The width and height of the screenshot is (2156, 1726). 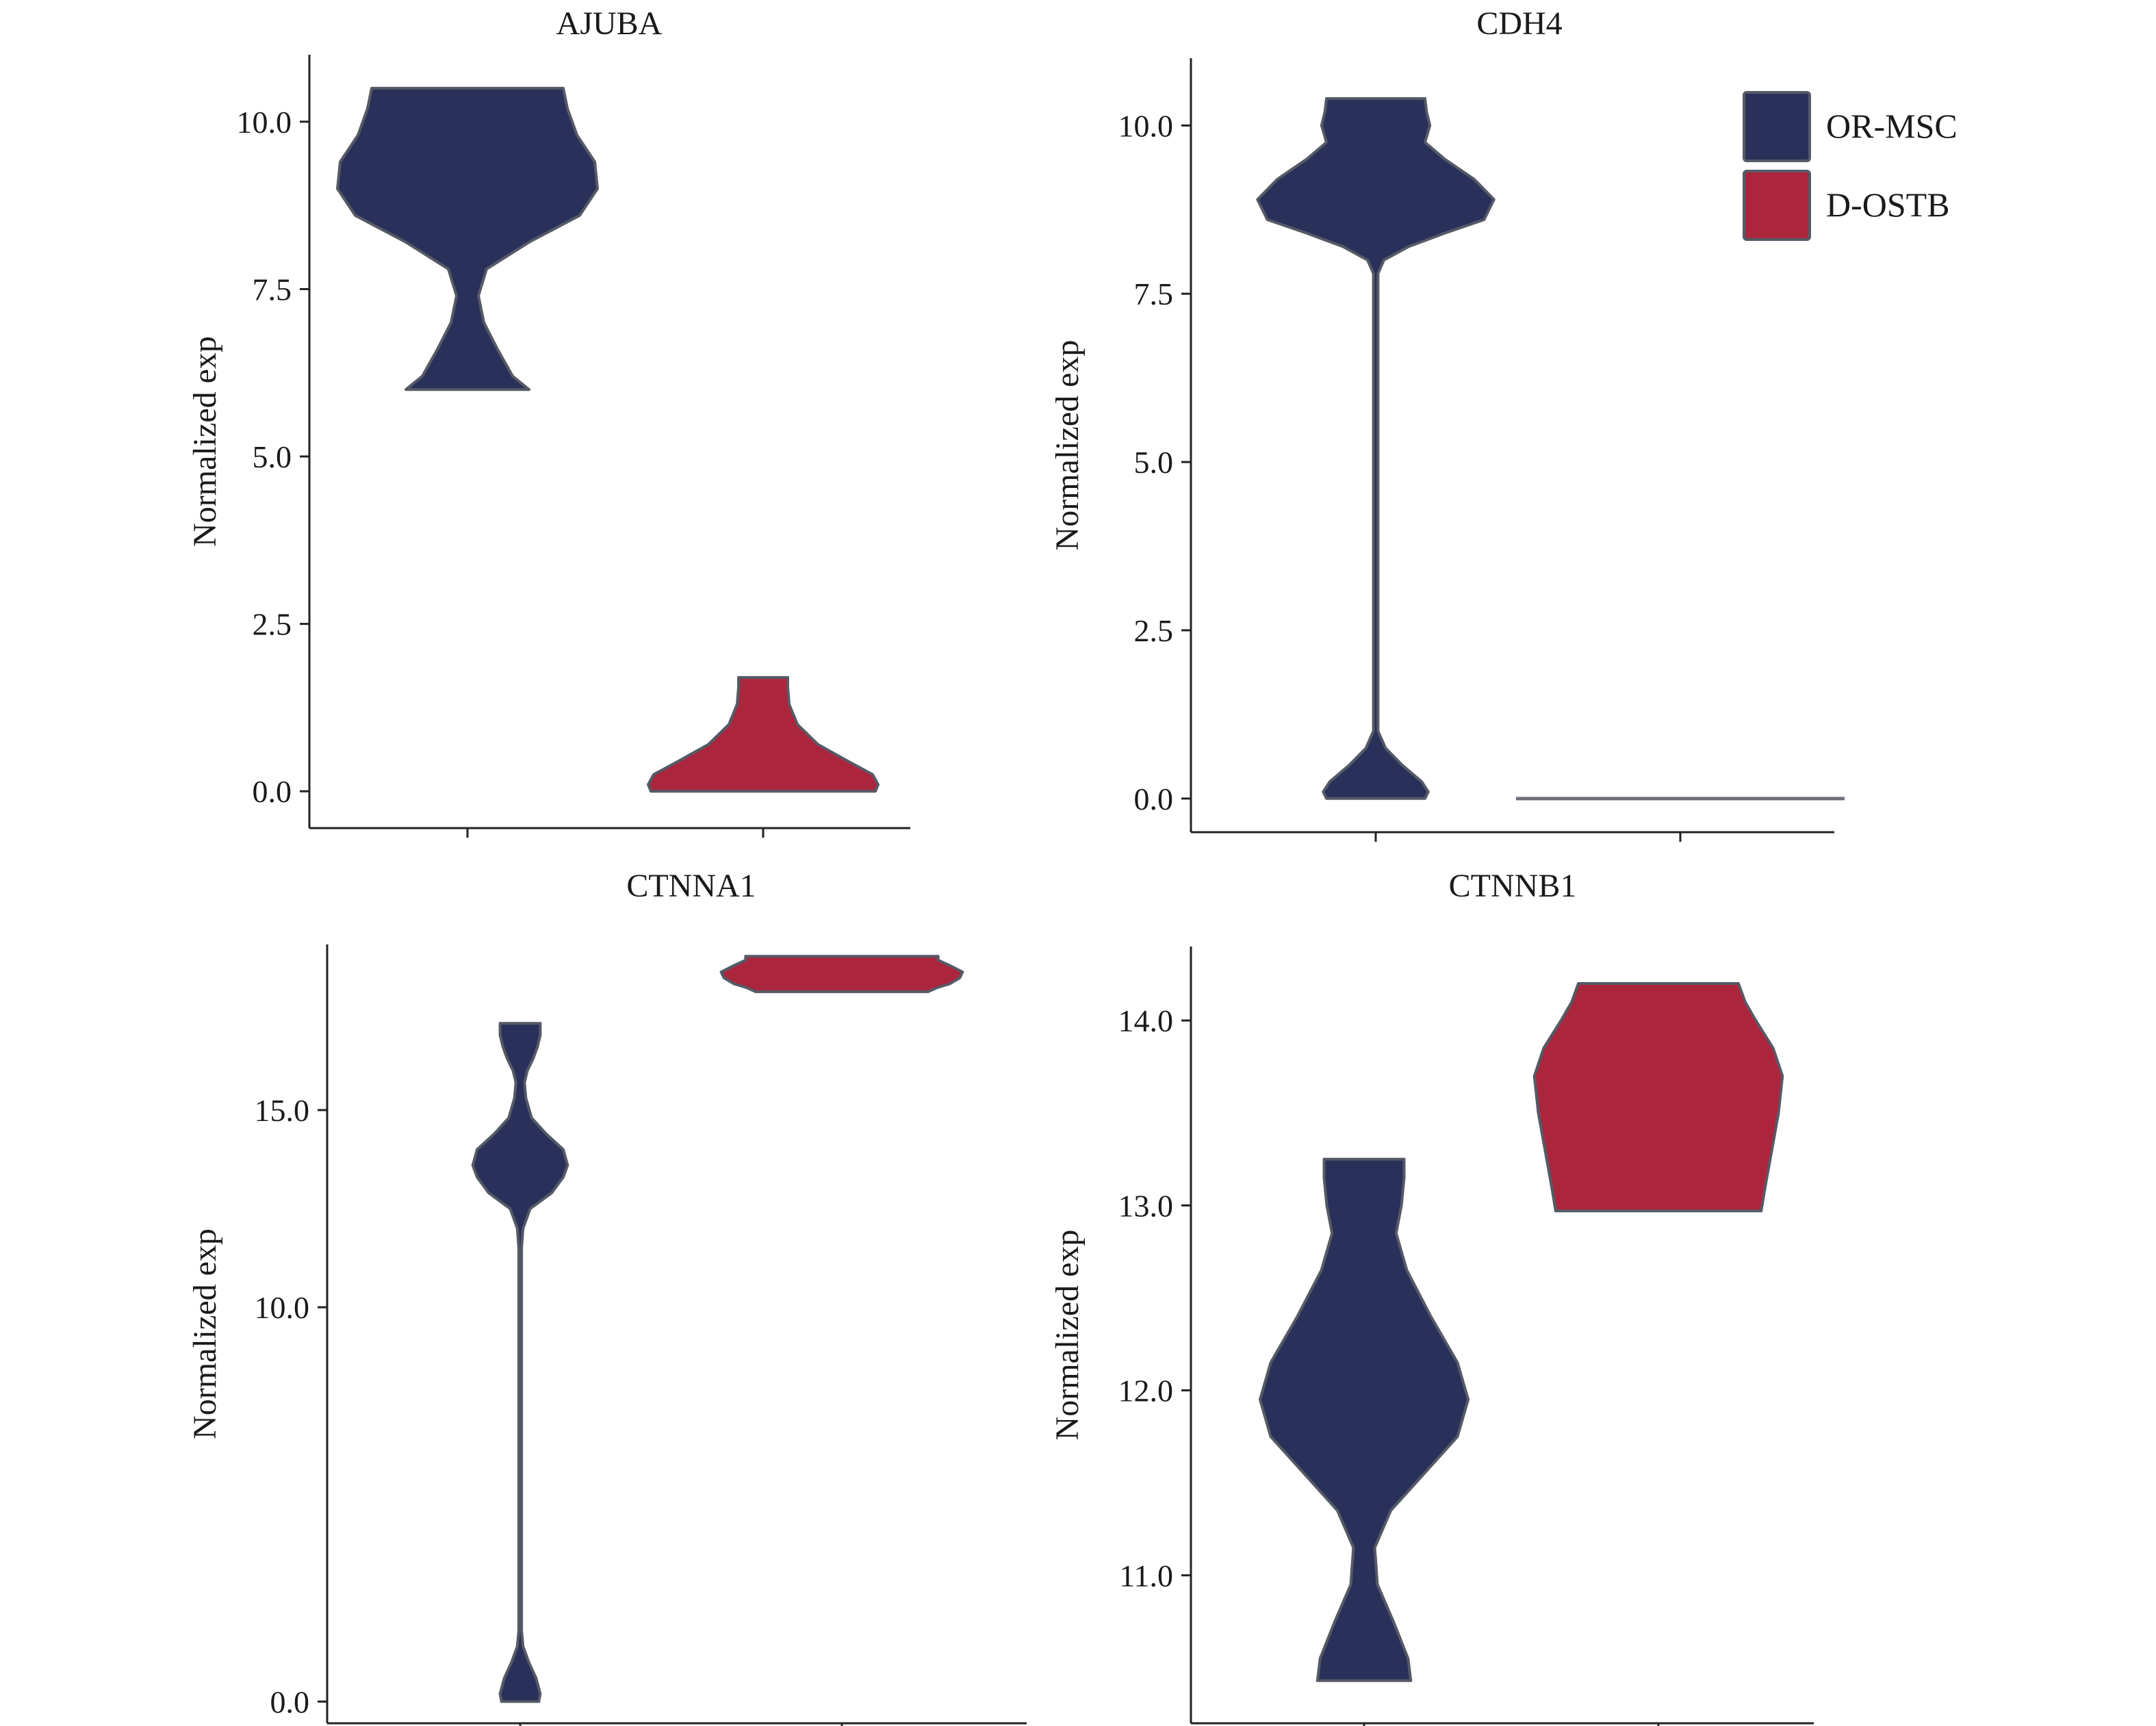 I want to click on panel-title: CTNNB1, so click(x=1513, y=886).